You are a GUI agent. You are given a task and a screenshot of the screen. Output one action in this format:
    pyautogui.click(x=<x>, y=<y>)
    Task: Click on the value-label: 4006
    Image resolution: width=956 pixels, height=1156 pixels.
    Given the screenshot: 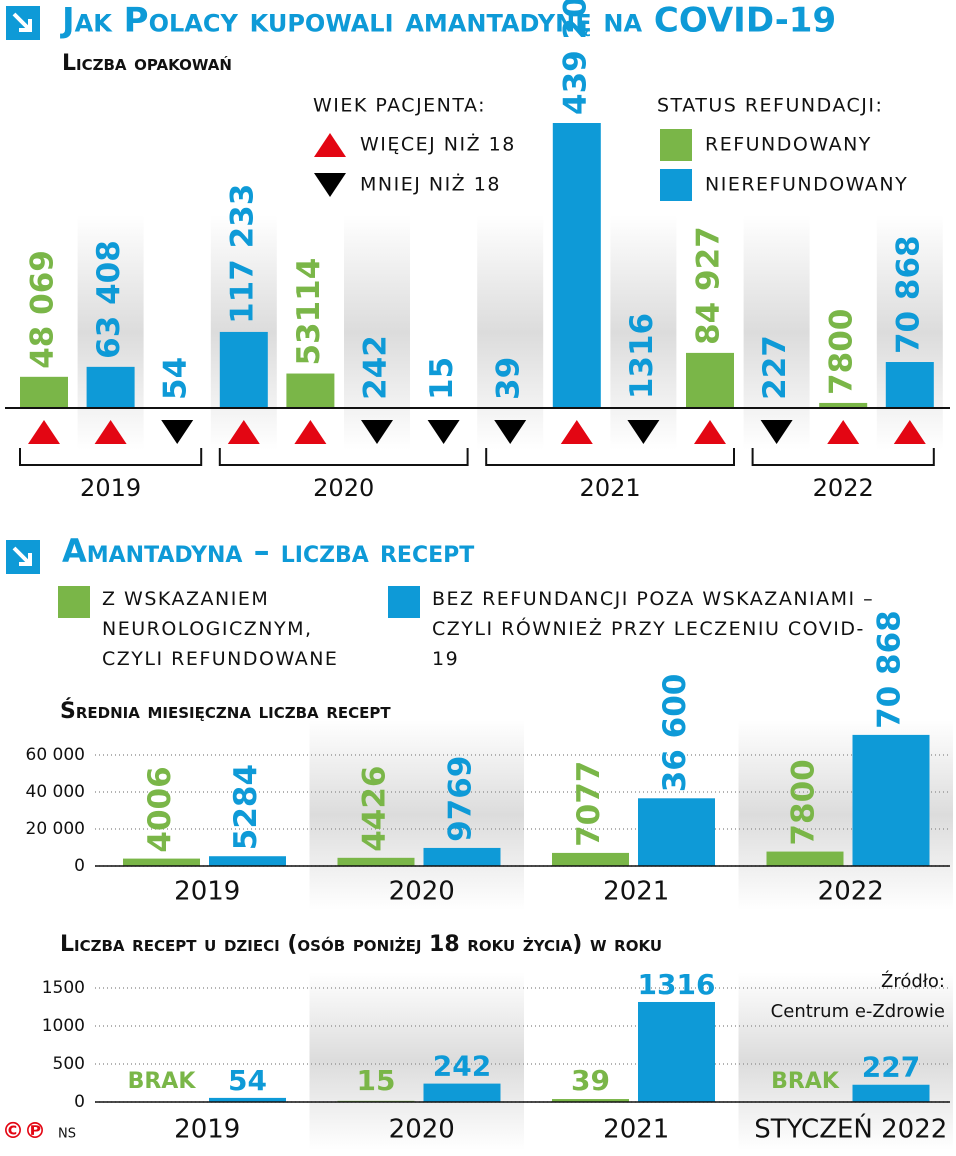 What is the action you would take?
    pyautogui.click(x=160, y=809)
    